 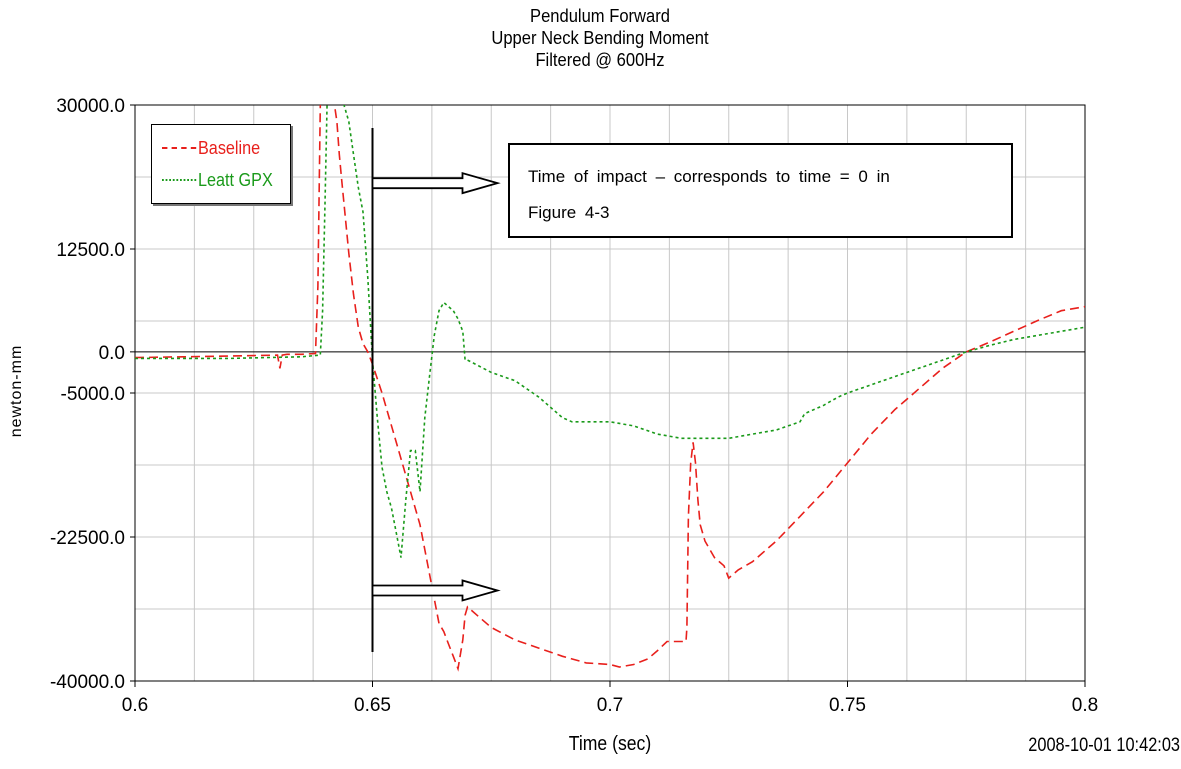 What do you see at coordinates (87, 538) in the screenshot?
I see `y-tick-label: -22500.0` at bounding box center [87, 538].